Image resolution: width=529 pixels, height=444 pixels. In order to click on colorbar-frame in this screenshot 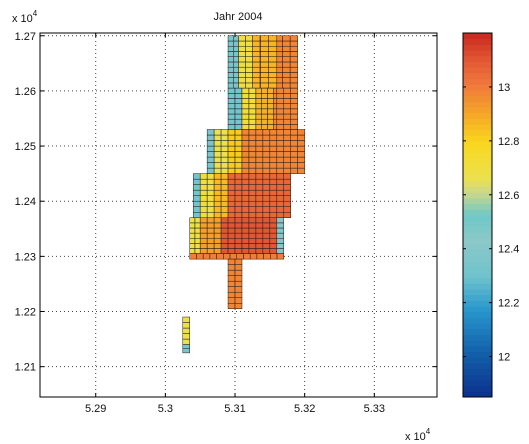, I will do `click(477, 215)`.